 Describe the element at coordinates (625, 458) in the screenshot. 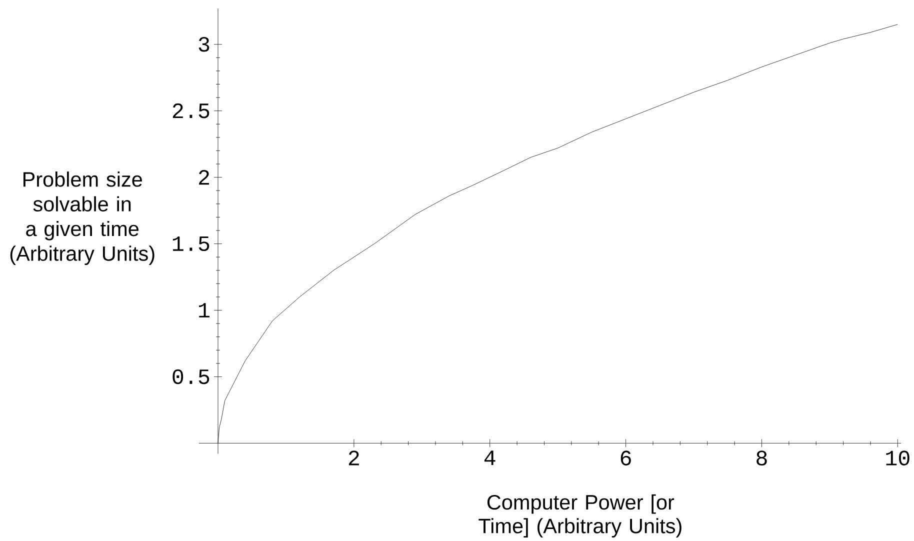

I see `x-tick-label: 6` at that location.